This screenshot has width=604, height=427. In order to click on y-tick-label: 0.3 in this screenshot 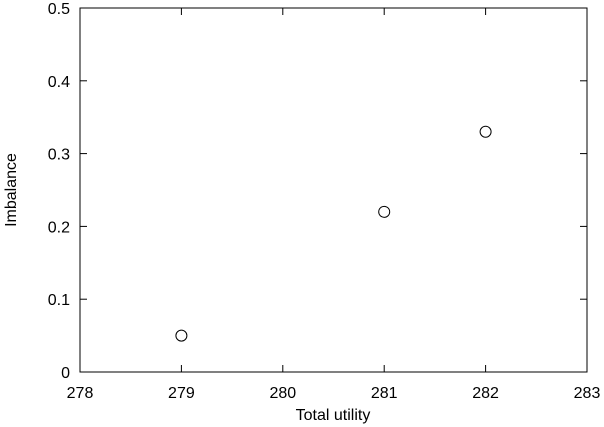, I will do `click(59, 155)`.